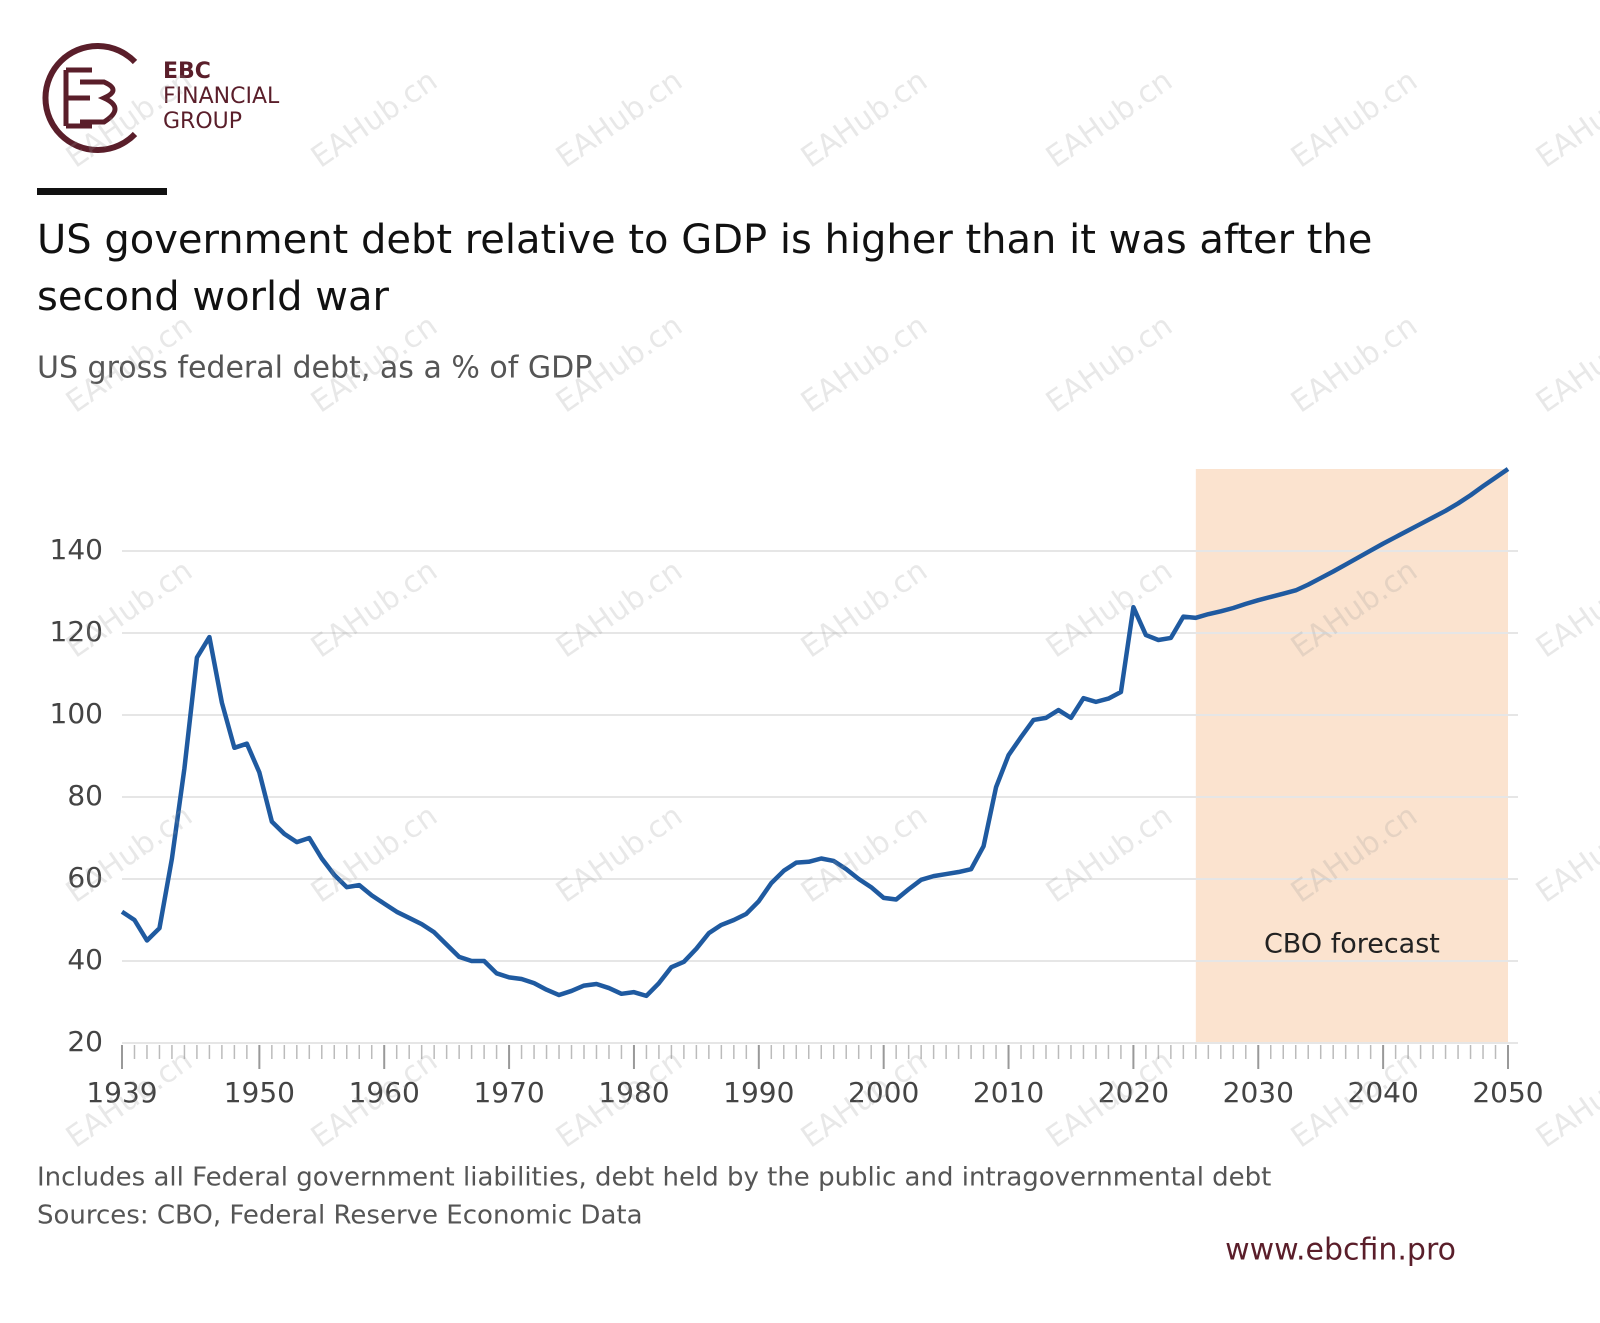 This screenshot has width=1600, height=1323. I want to click on x-tick-label: 1970, so click(508, 1092).